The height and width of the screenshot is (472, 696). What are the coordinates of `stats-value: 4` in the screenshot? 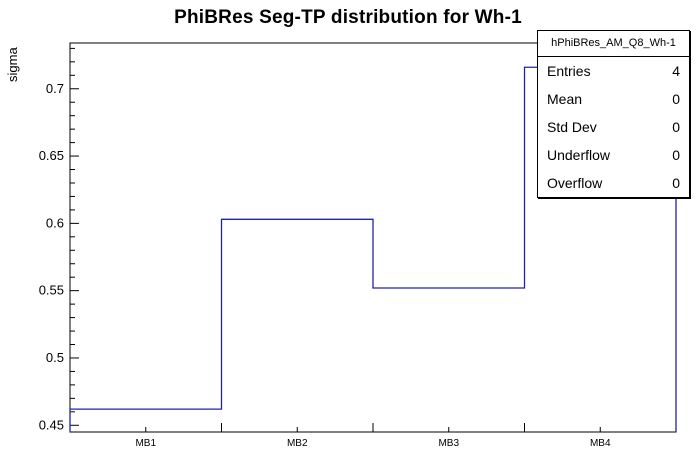 It's located at (676, 71).